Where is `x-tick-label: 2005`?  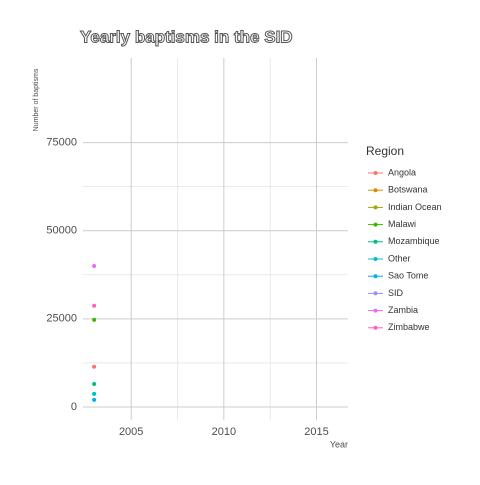 x-tick-label: 2005 is located at coordinates (131, 432).